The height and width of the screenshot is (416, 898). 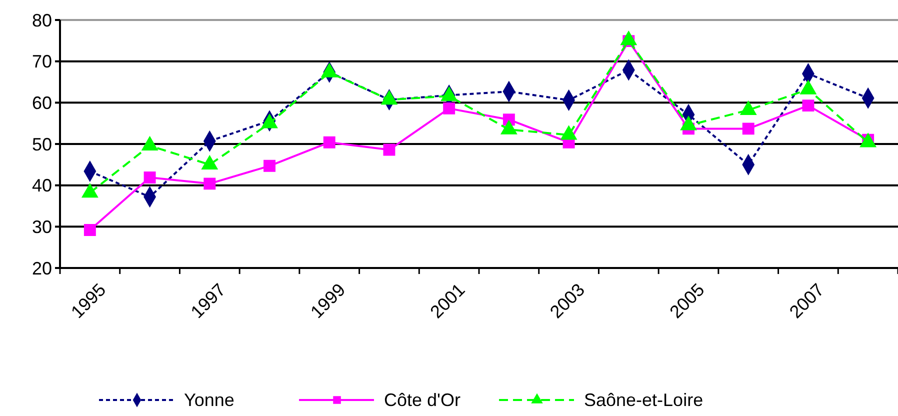 What do you see at coordinates (209, 400) in the screenshot?
I see `legend-label: Yonne` at bounding box center [209, 400].